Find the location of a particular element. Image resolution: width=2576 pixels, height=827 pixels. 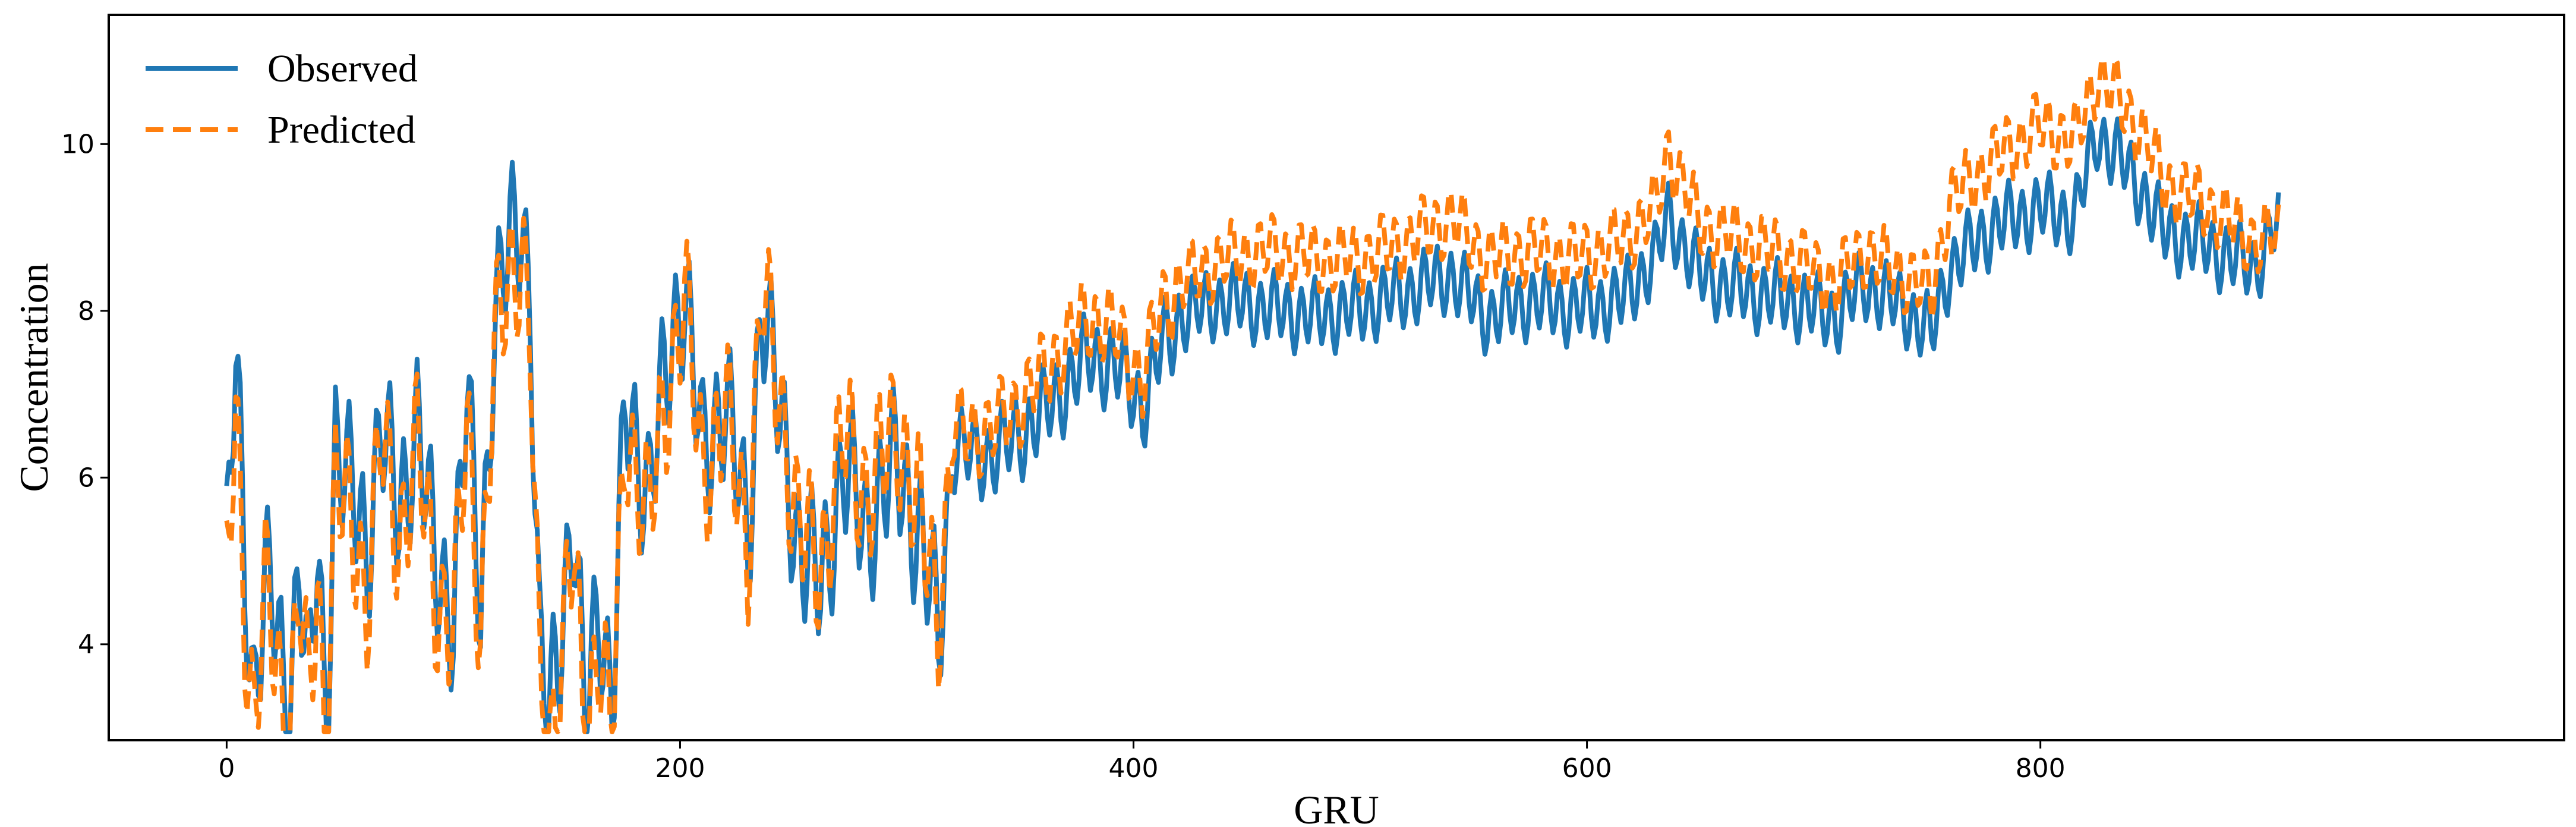

x-tick-label: 600 is located at coordinates (1587, 768).